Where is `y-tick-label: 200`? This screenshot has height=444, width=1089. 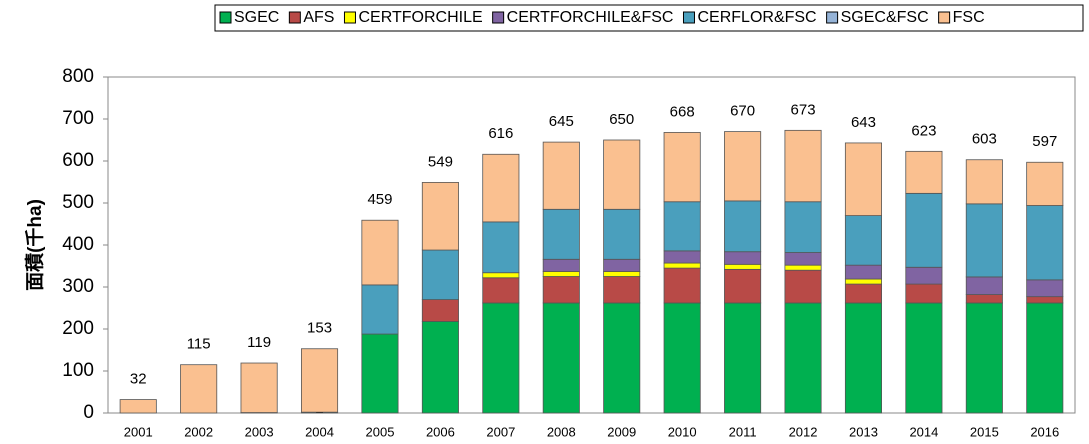 y-tick-label: 200 is located at coordinates (78, 328).